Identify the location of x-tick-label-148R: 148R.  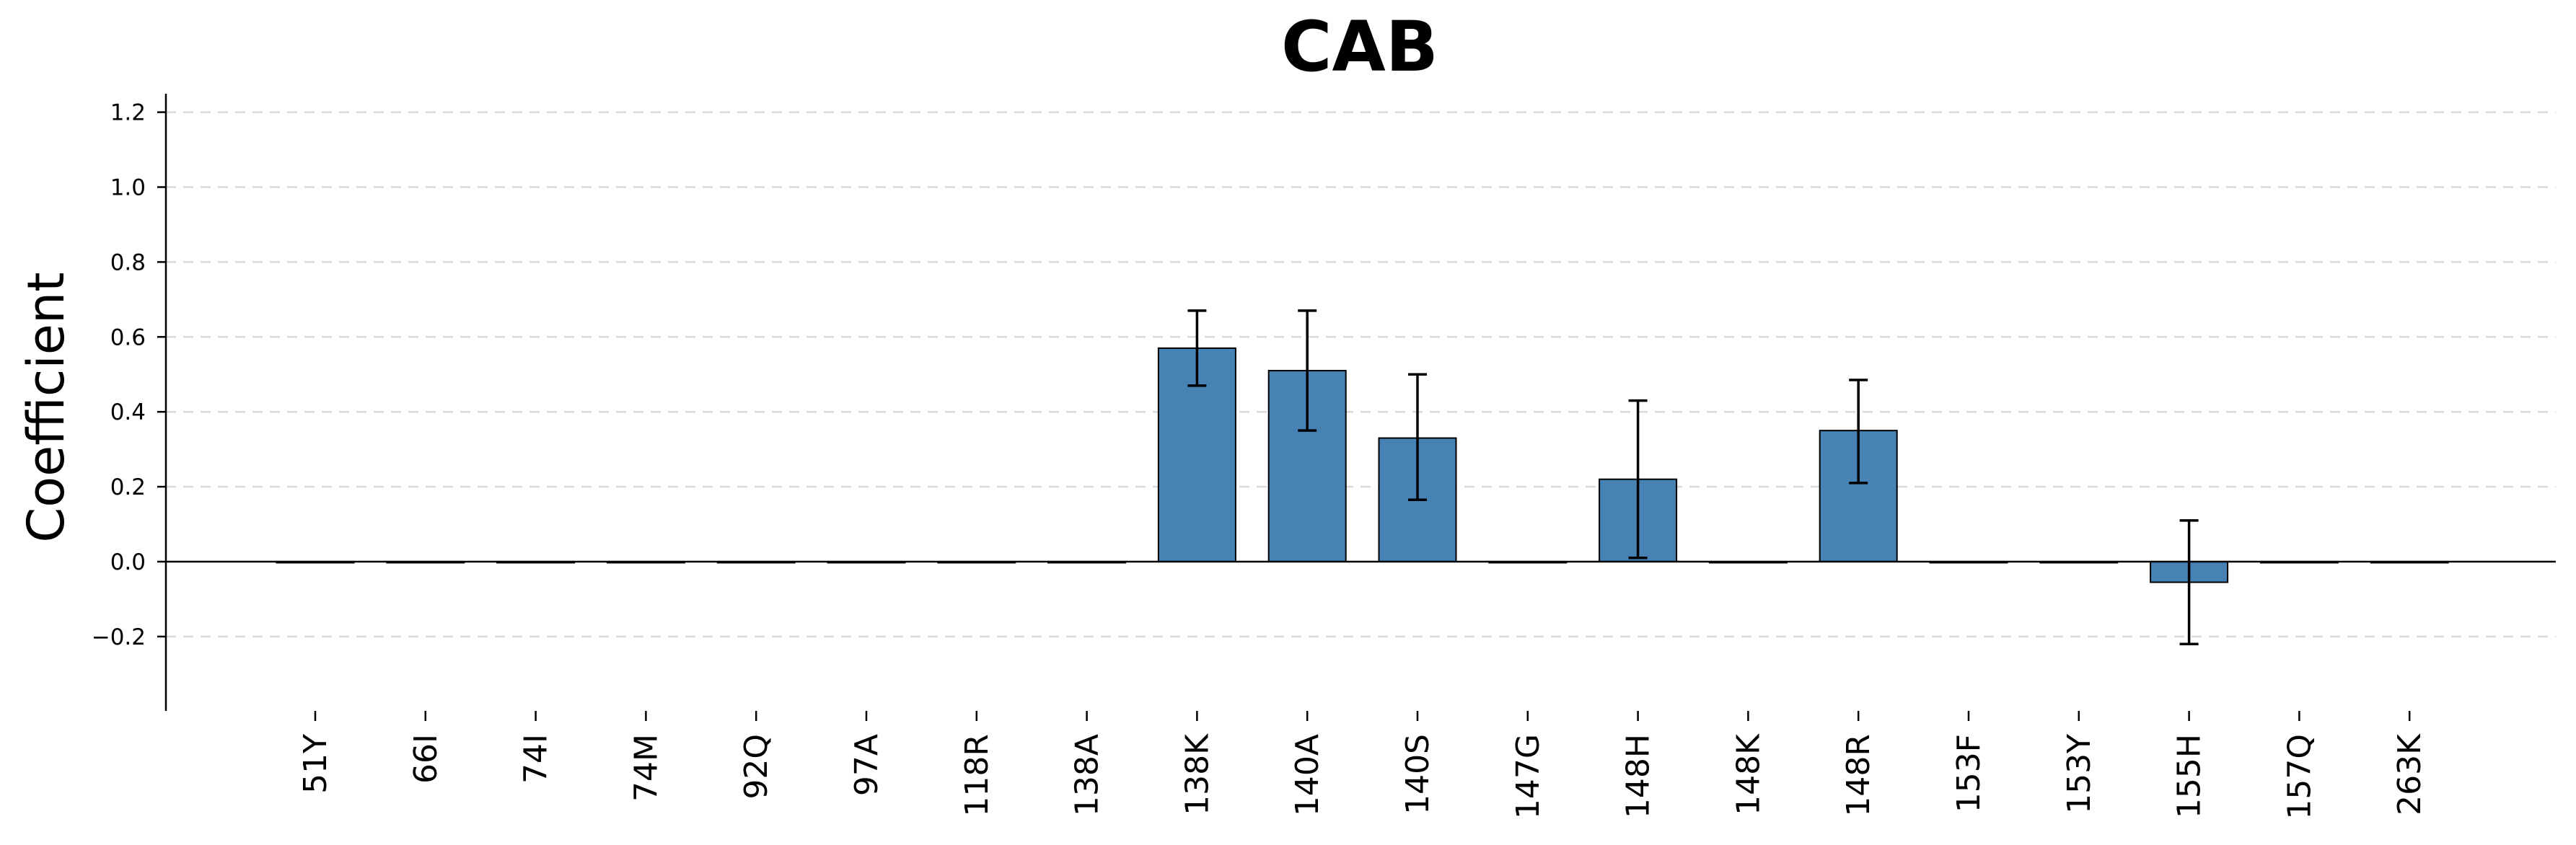
(1858, 775).